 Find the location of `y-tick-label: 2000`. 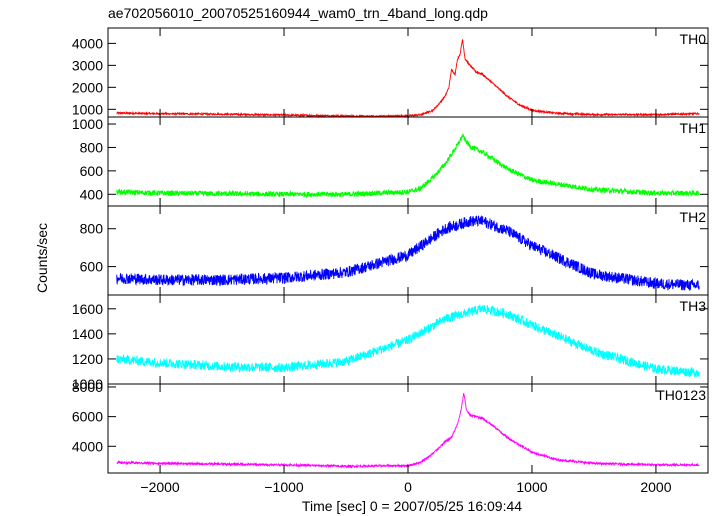

y-tick-label: 2000 is located at coordinates (87, 87).